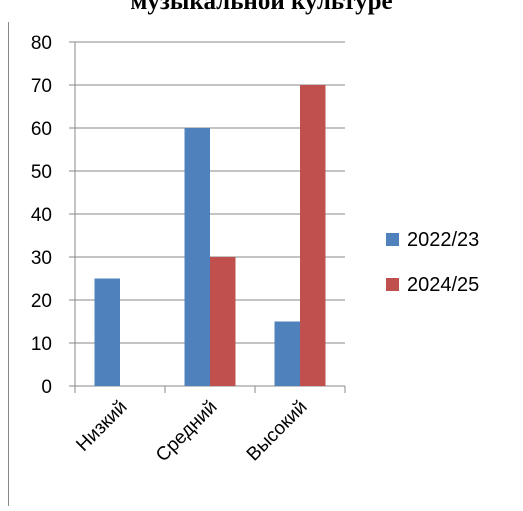  What do you see at coordinates (101, 426) in the screenshot?
I see `x-category-label: Низкий` at bounding box center [101, 426].